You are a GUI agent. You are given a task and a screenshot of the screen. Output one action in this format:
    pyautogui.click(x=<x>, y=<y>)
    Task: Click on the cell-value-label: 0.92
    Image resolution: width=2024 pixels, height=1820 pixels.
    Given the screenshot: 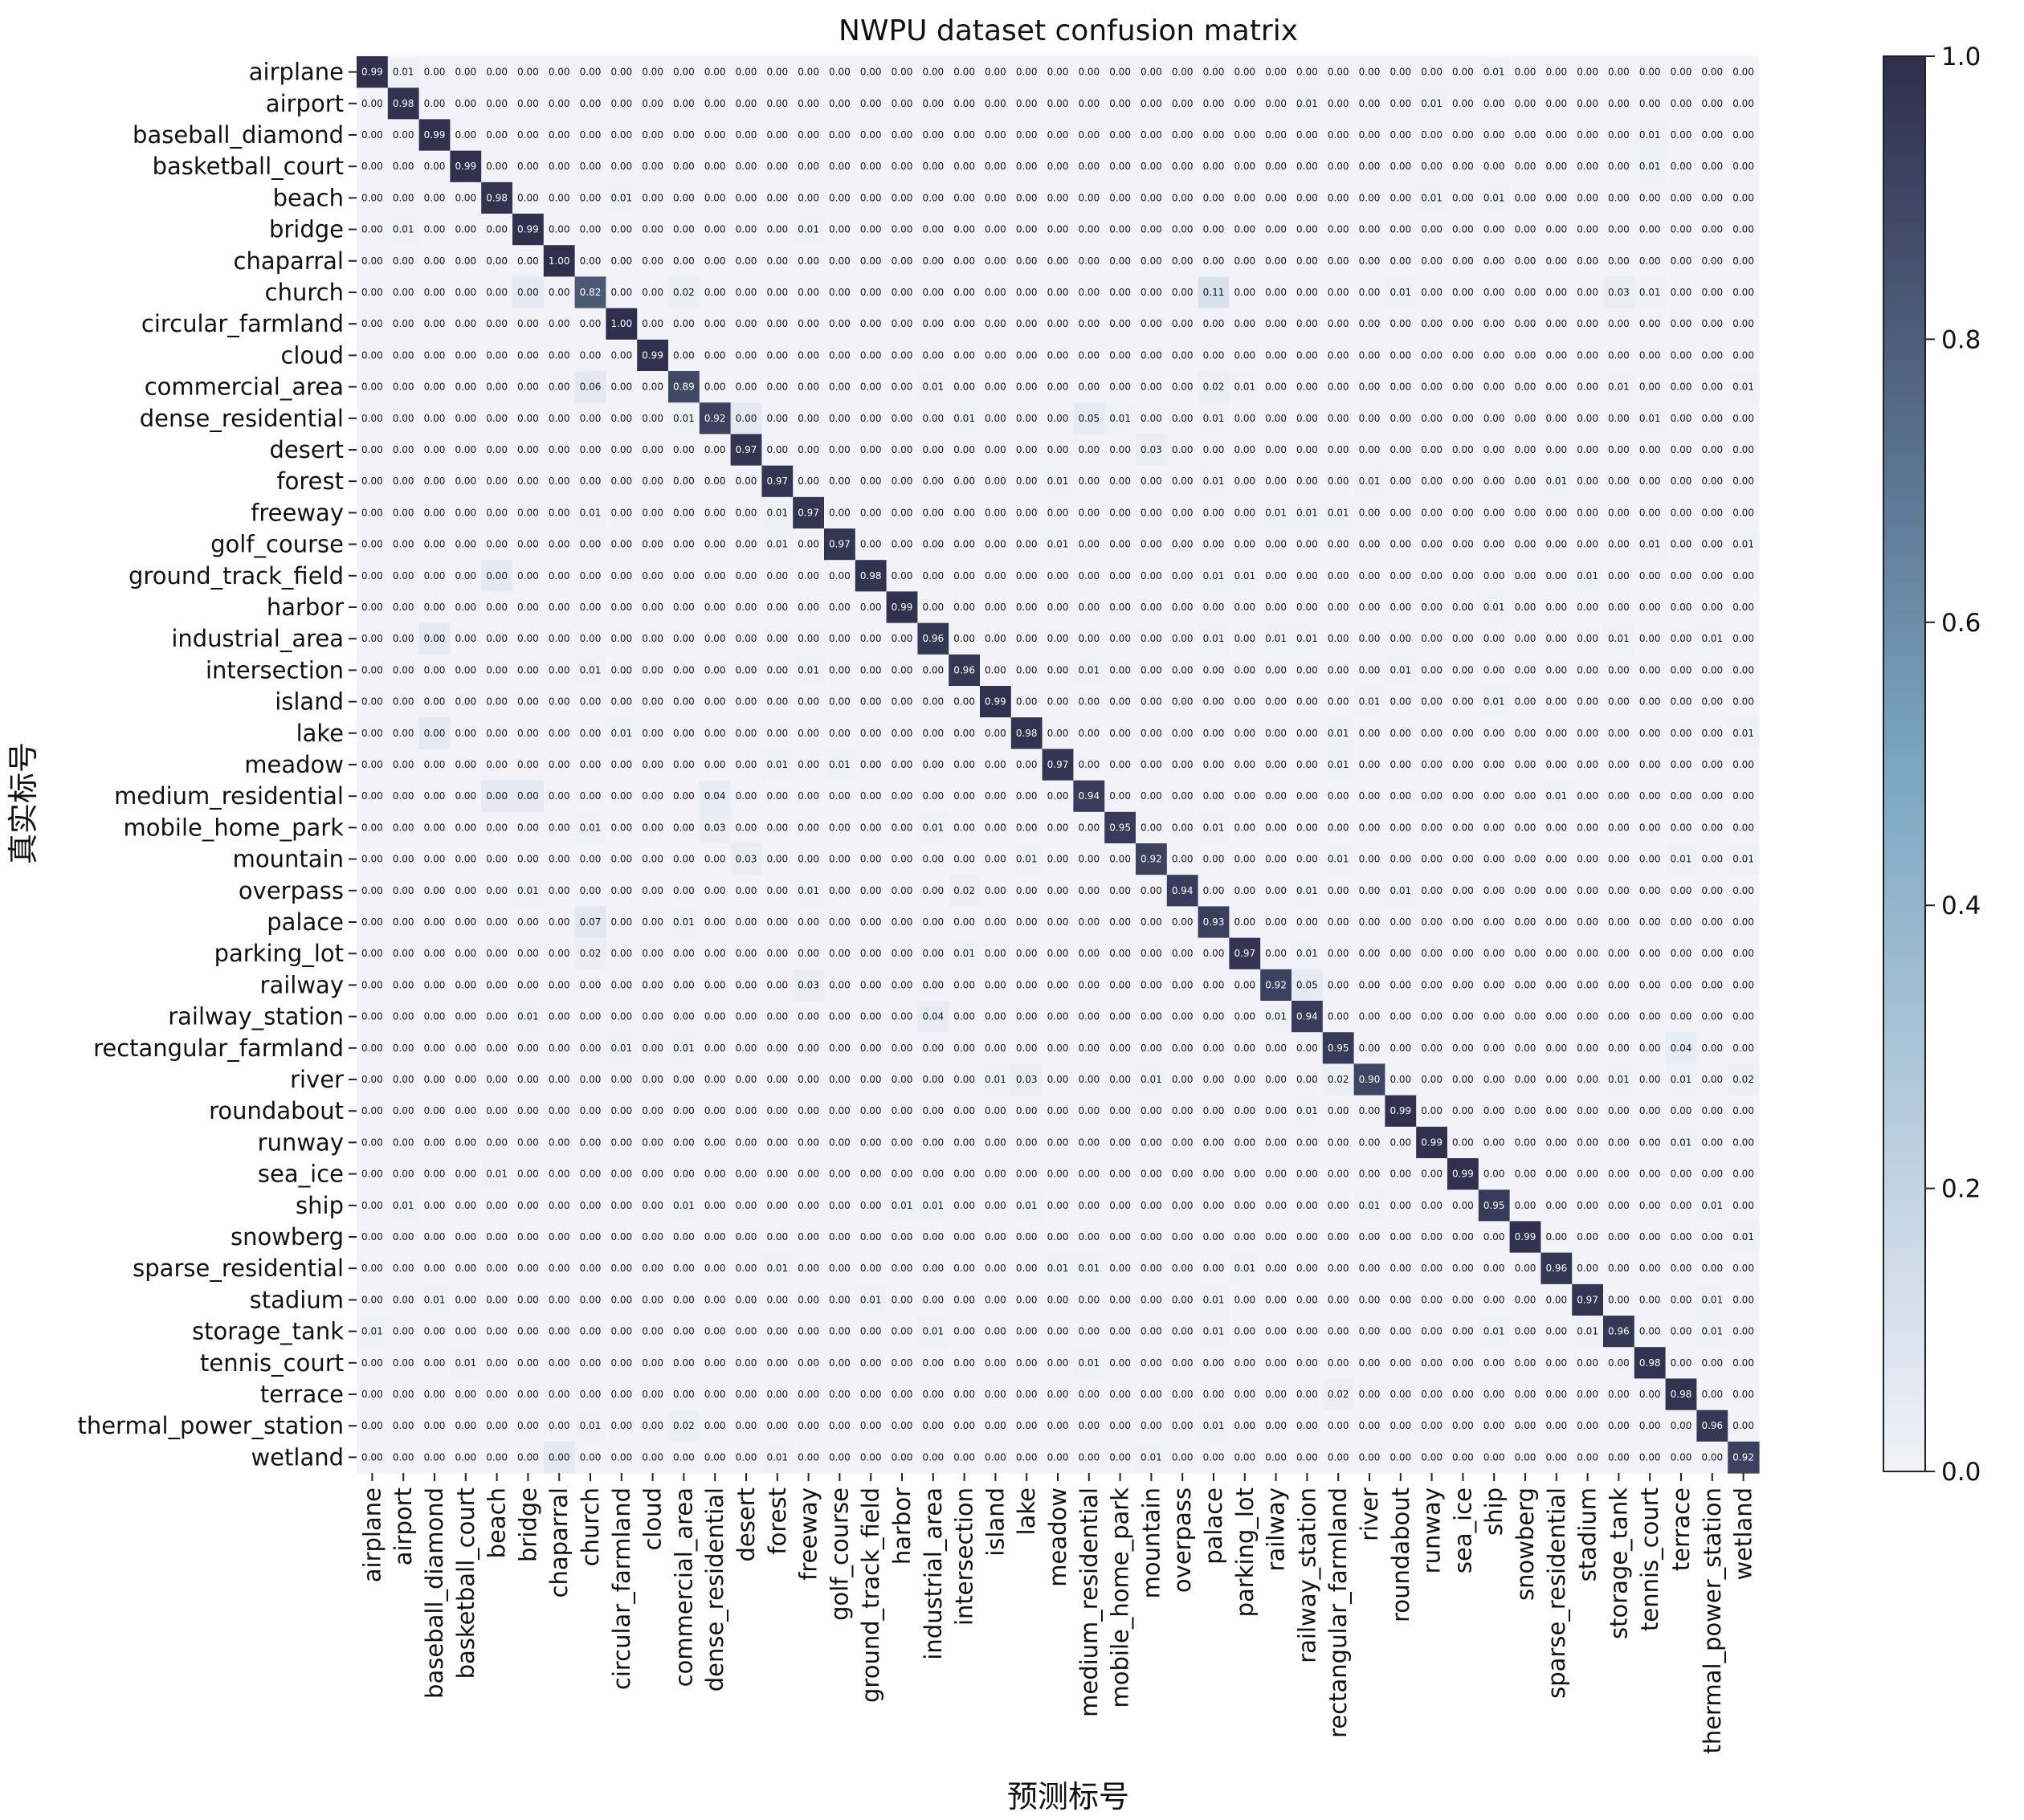 What is the action you would take?
    pyautogui.click(x=1276, y=984)
    